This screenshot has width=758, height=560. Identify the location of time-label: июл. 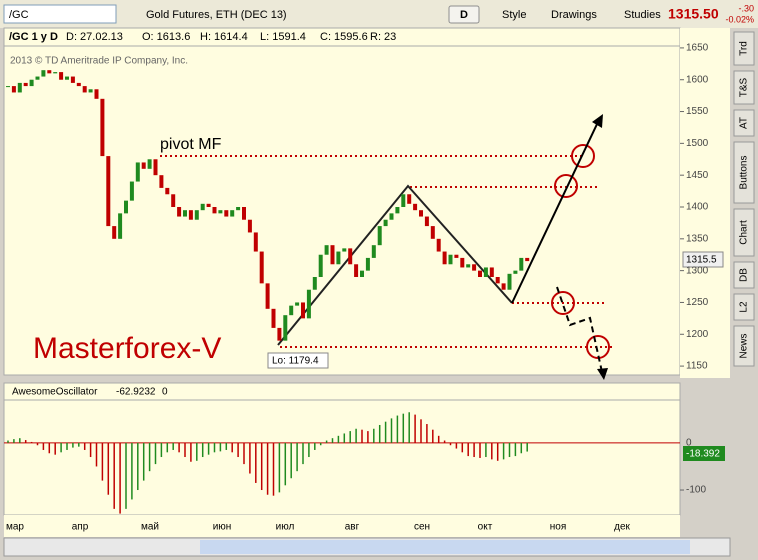
(285, 527).